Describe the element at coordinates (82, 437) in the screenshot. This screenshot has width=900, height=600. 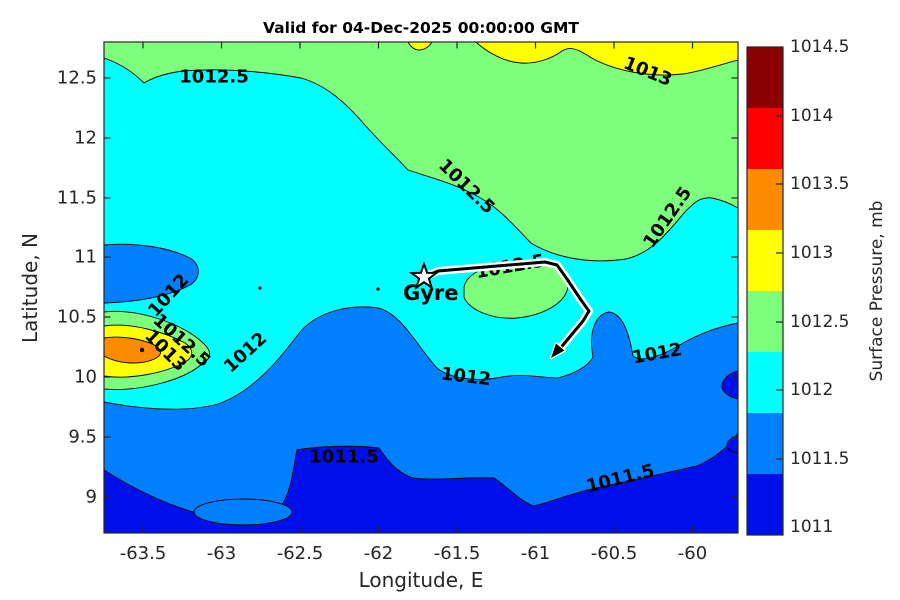
I see `y-tick-label: 9.5` at that location.